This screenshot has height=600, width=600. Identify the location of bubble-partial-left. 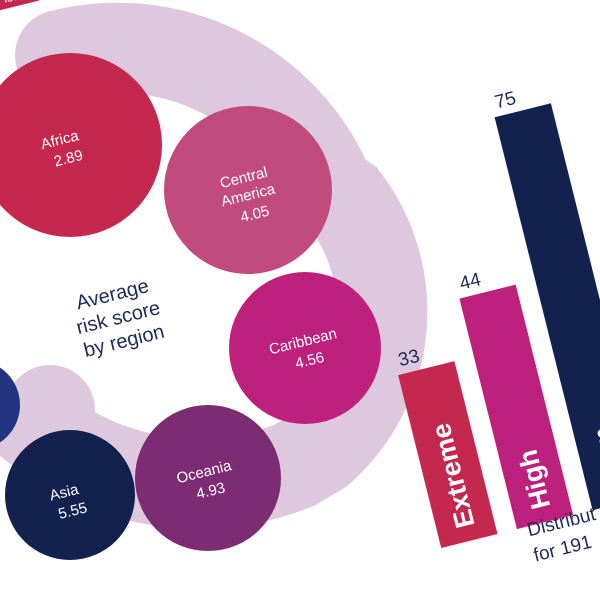
(10, 405).